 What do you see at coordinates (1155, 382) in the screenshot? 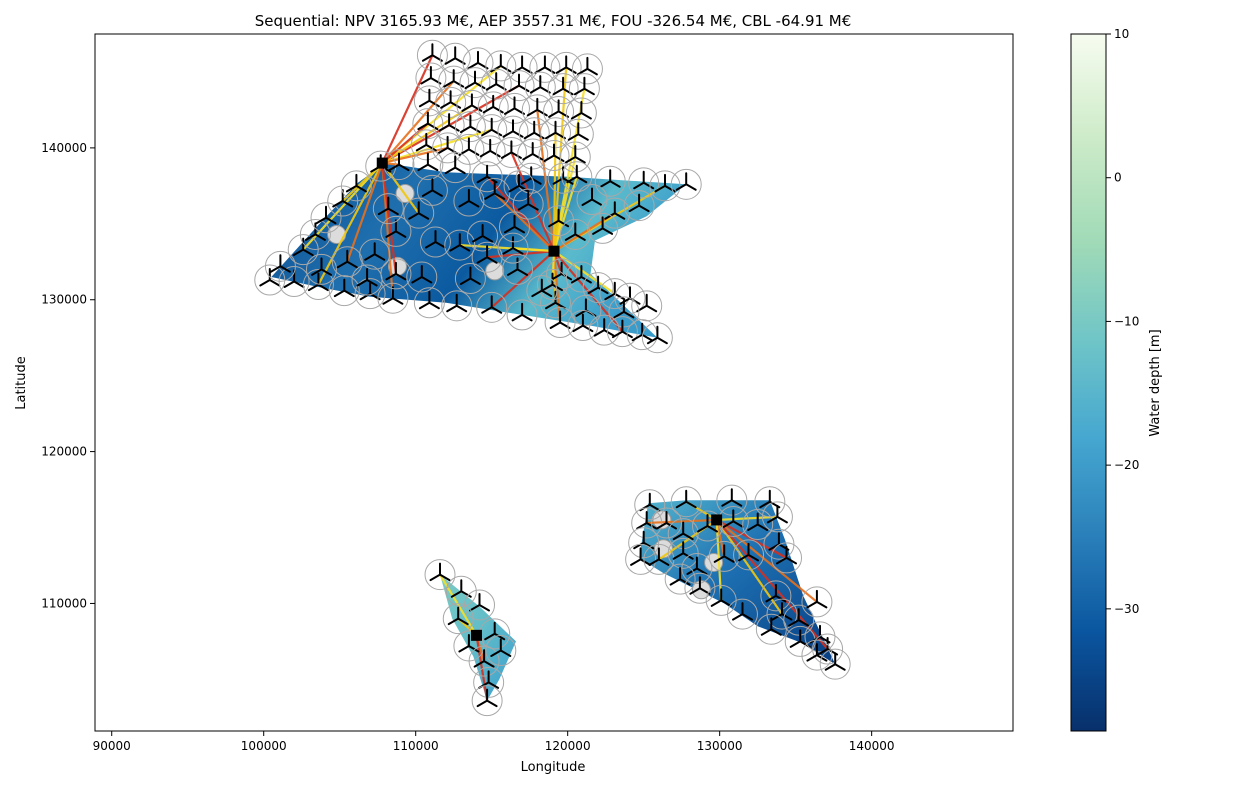
I see `colorbar-label: Water depth [m]` at bounding box center [1155, 382].